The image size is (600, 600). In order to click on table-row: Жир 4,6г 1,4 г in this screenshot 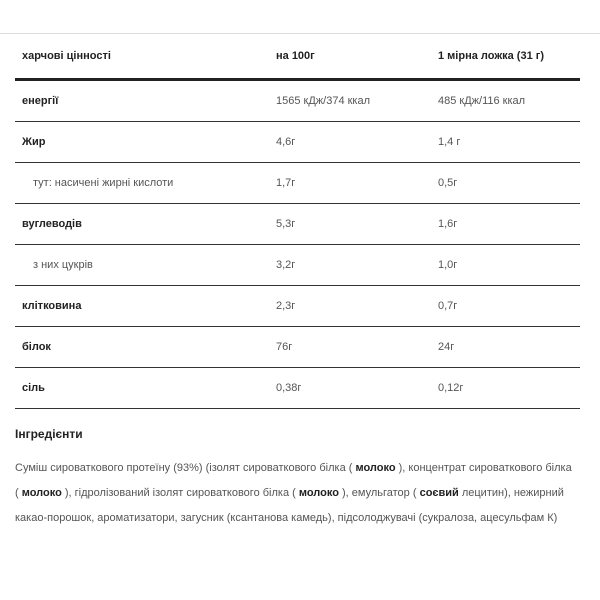, I will do `click(297, 142)`.